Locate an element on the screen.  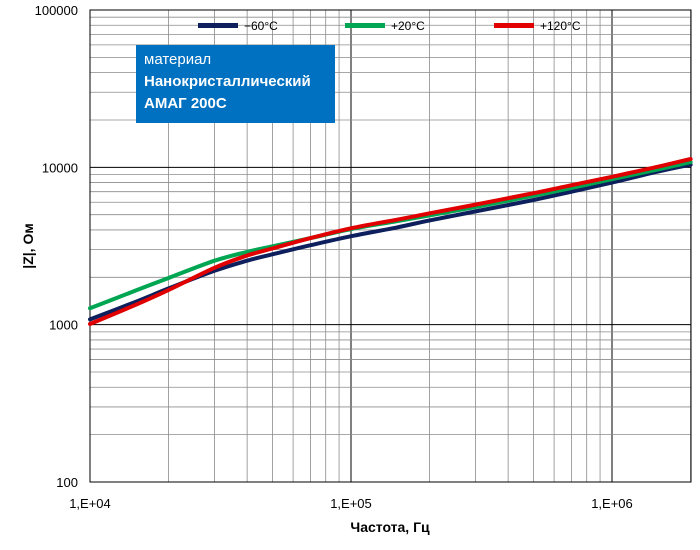
legend-label: −60°C is located at coordinates (261, 26).